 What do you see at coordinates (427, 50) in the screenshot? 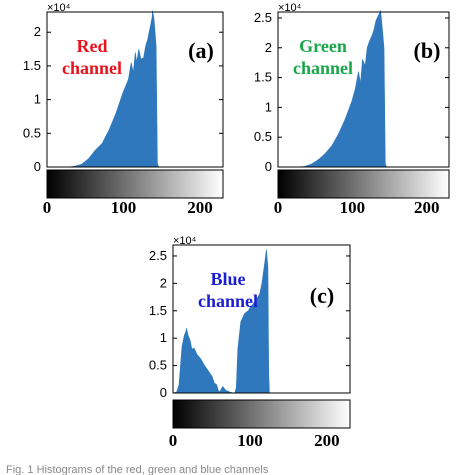
I see `panel-label: (b)` at bounding box center [427, 50].